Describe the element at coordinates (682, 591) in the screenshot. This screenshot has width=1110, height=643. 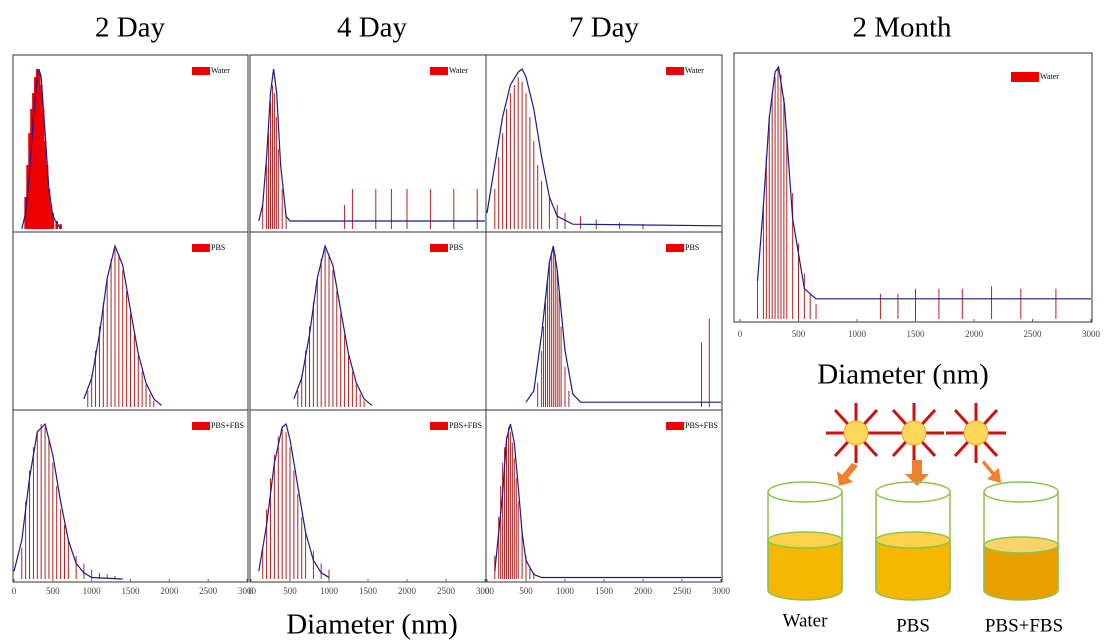
I see `x-tick-label: 2500` at that location.